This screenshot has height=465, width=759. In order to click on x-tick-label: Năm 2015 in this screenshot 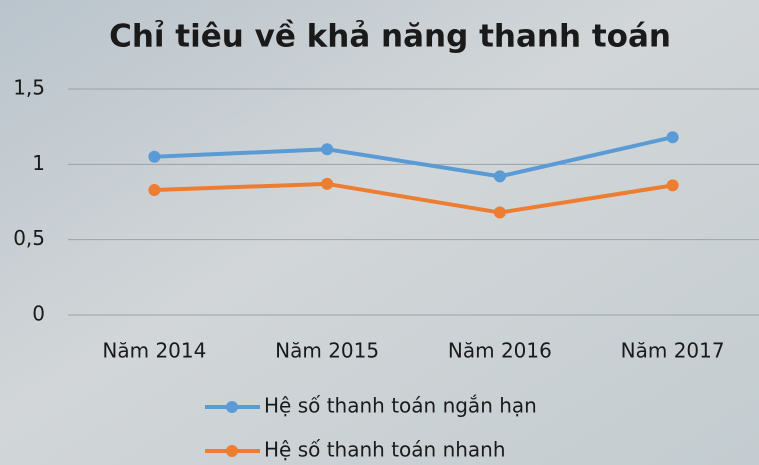, I will do `click(327, 351)`.